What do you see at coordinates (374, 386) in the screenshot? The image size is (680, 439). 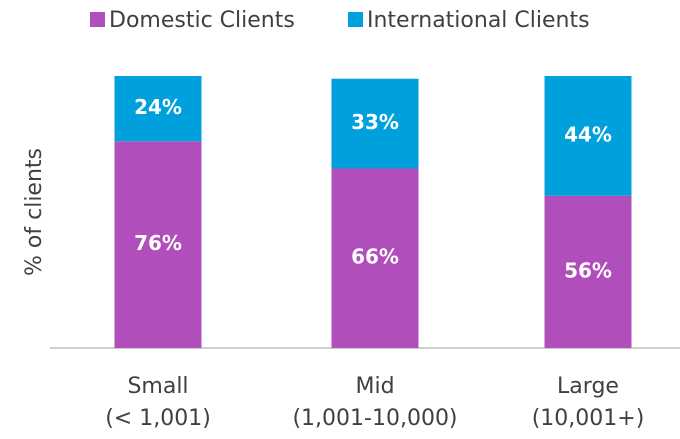 I see `x-tick-label: Mid` at bounding box center [374, 386].